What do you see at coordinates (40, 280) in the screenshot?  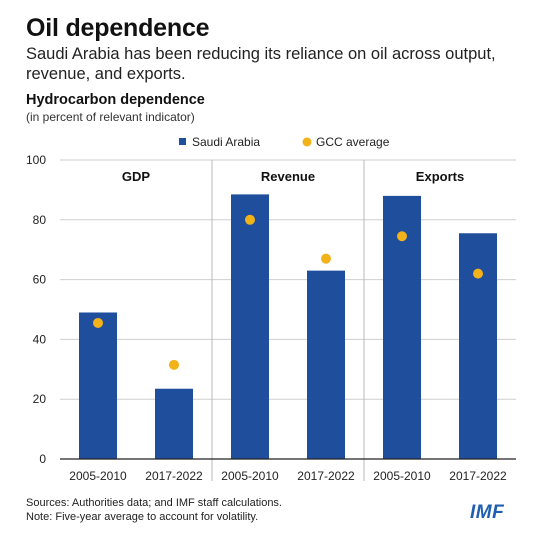 I see `y-tick-label: 60` at bounding box center [40, 280].